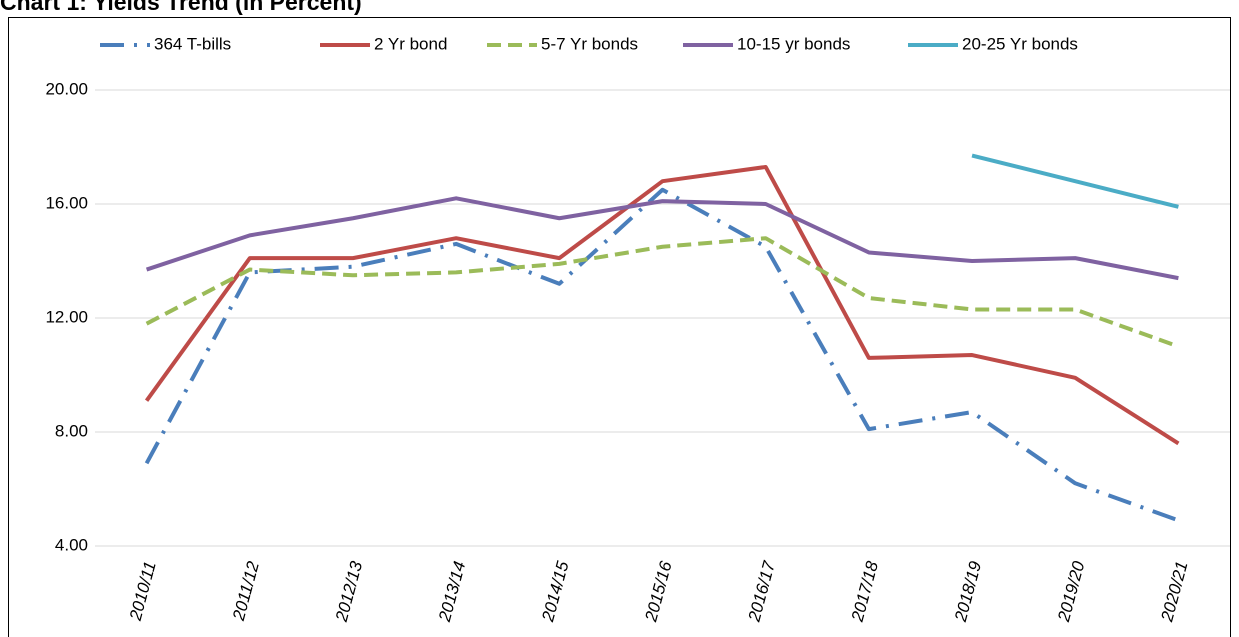 The width and height of the screenshot is (1239, 637). What do you see at coordinates (658, 592) in the screenshot?
I see `x-tick-label: 2015/16` at bounding box center [658, 592].